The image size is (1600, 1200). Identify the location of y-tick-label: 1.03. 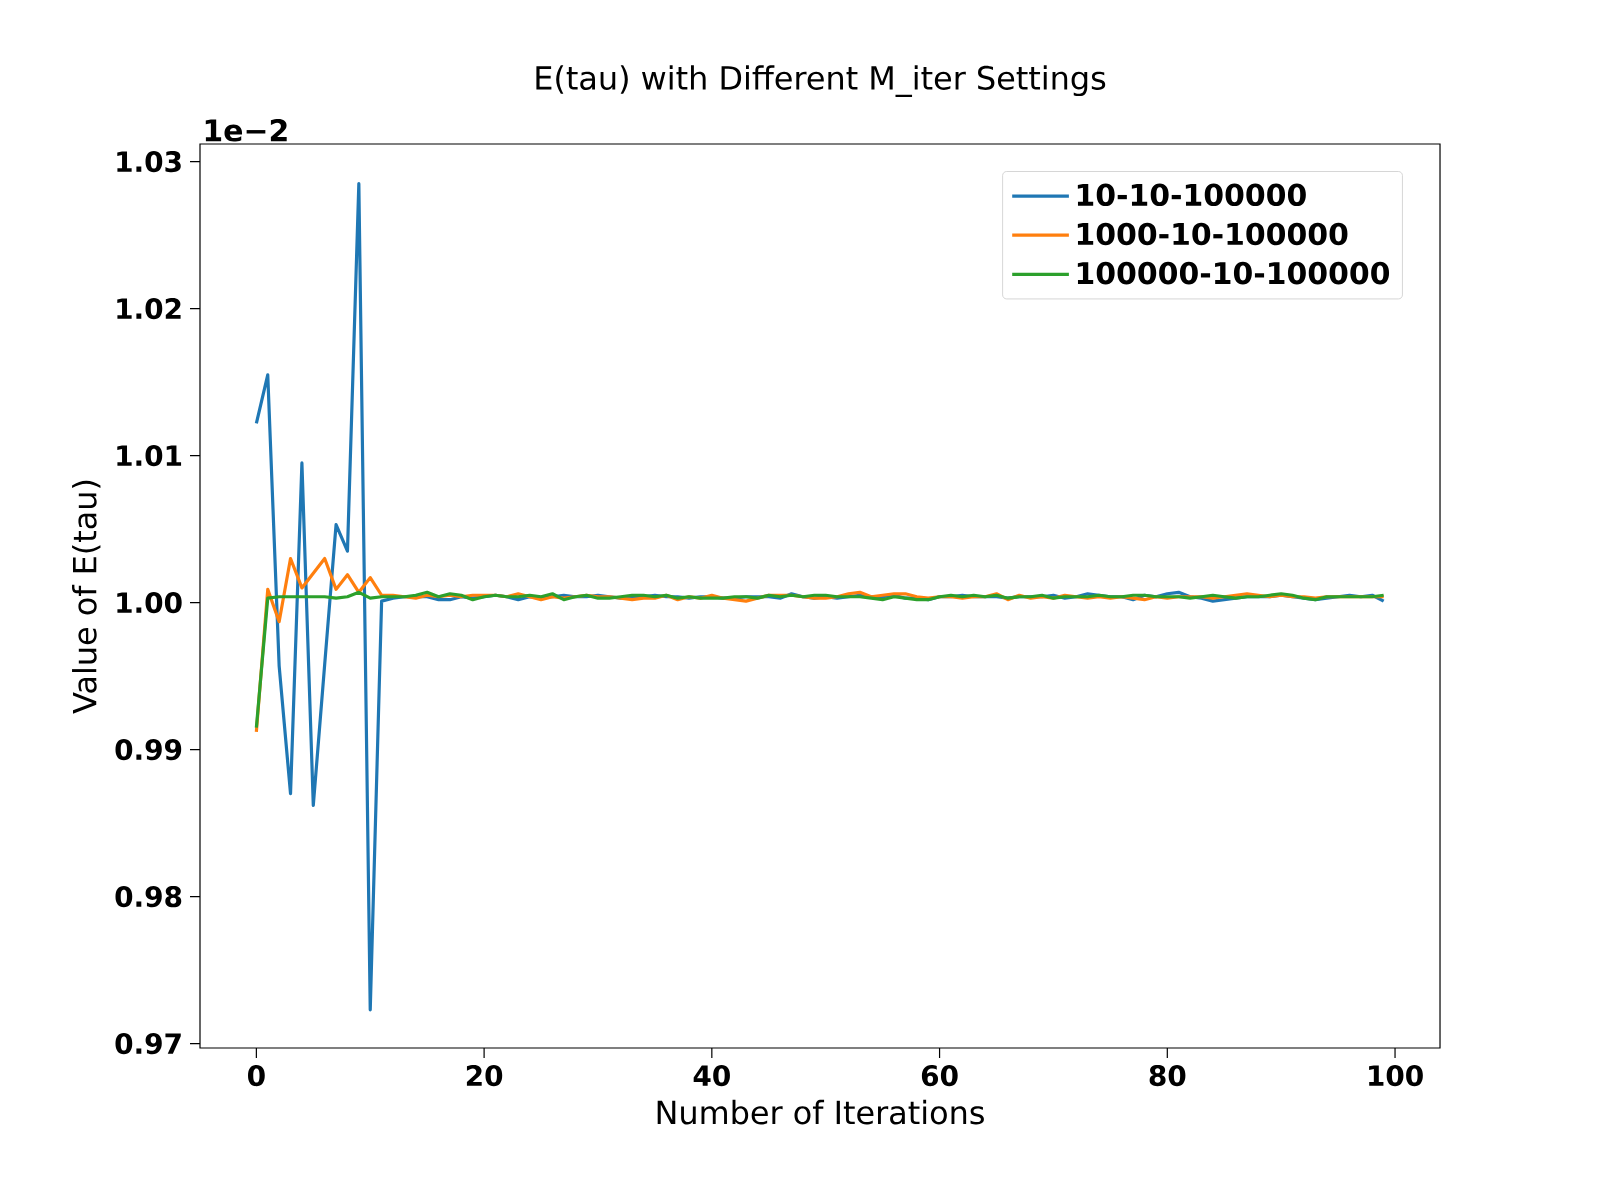
(149, 162).